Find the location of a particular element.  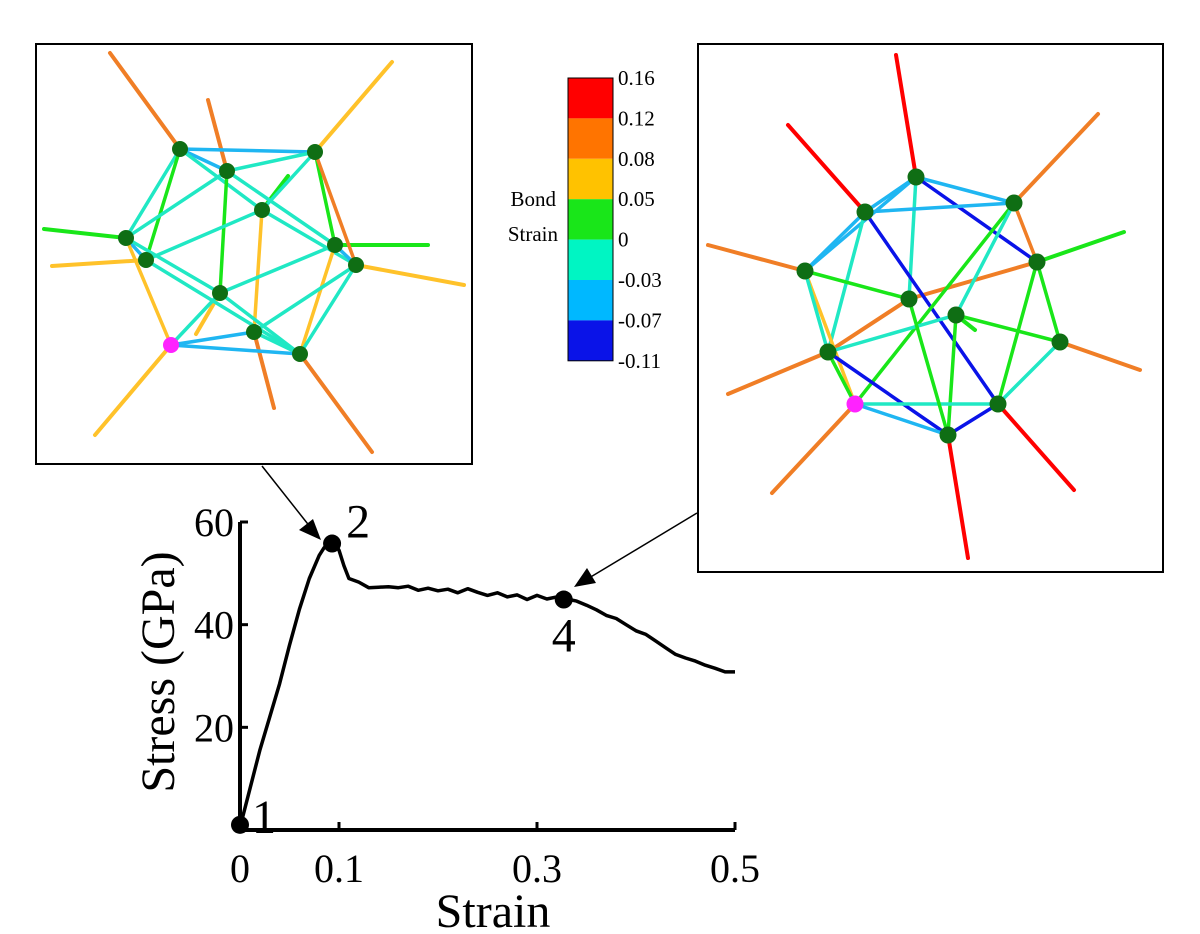

colorbar-frame is located at coordinates (590, 219).